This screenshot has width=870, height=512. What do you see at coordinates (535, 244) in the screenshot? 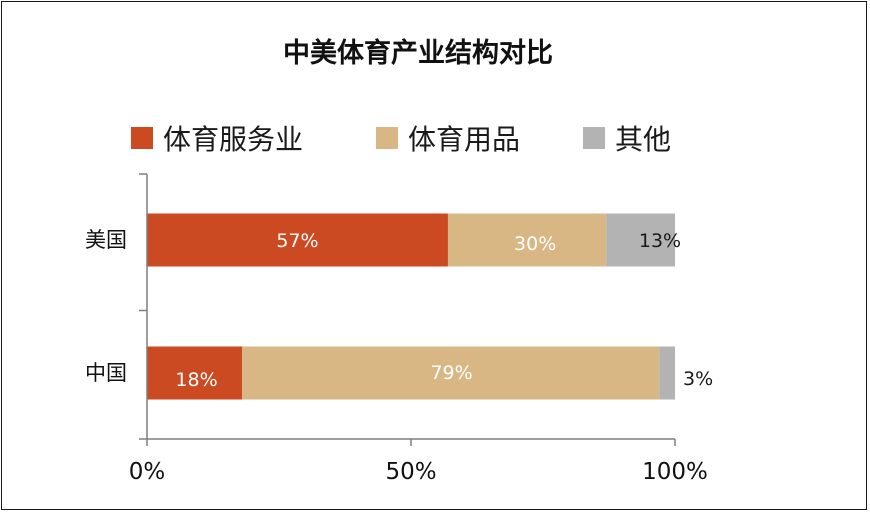
I see `data-label-1-series-2: 30%` at bounding box center [535, 244].